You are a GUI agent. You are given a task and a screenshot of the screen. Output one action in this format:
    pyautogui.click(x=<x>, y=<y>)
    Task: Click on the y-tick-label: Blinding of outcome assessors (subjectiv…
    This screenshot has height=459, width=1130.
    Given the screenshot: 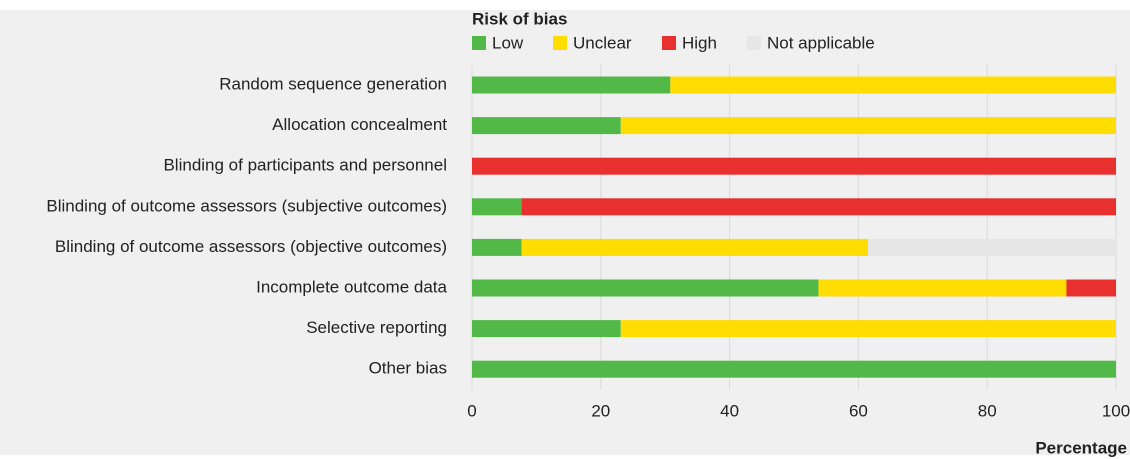 What is the action you would take?
    pyautogui.click(x=246, y=205)
    